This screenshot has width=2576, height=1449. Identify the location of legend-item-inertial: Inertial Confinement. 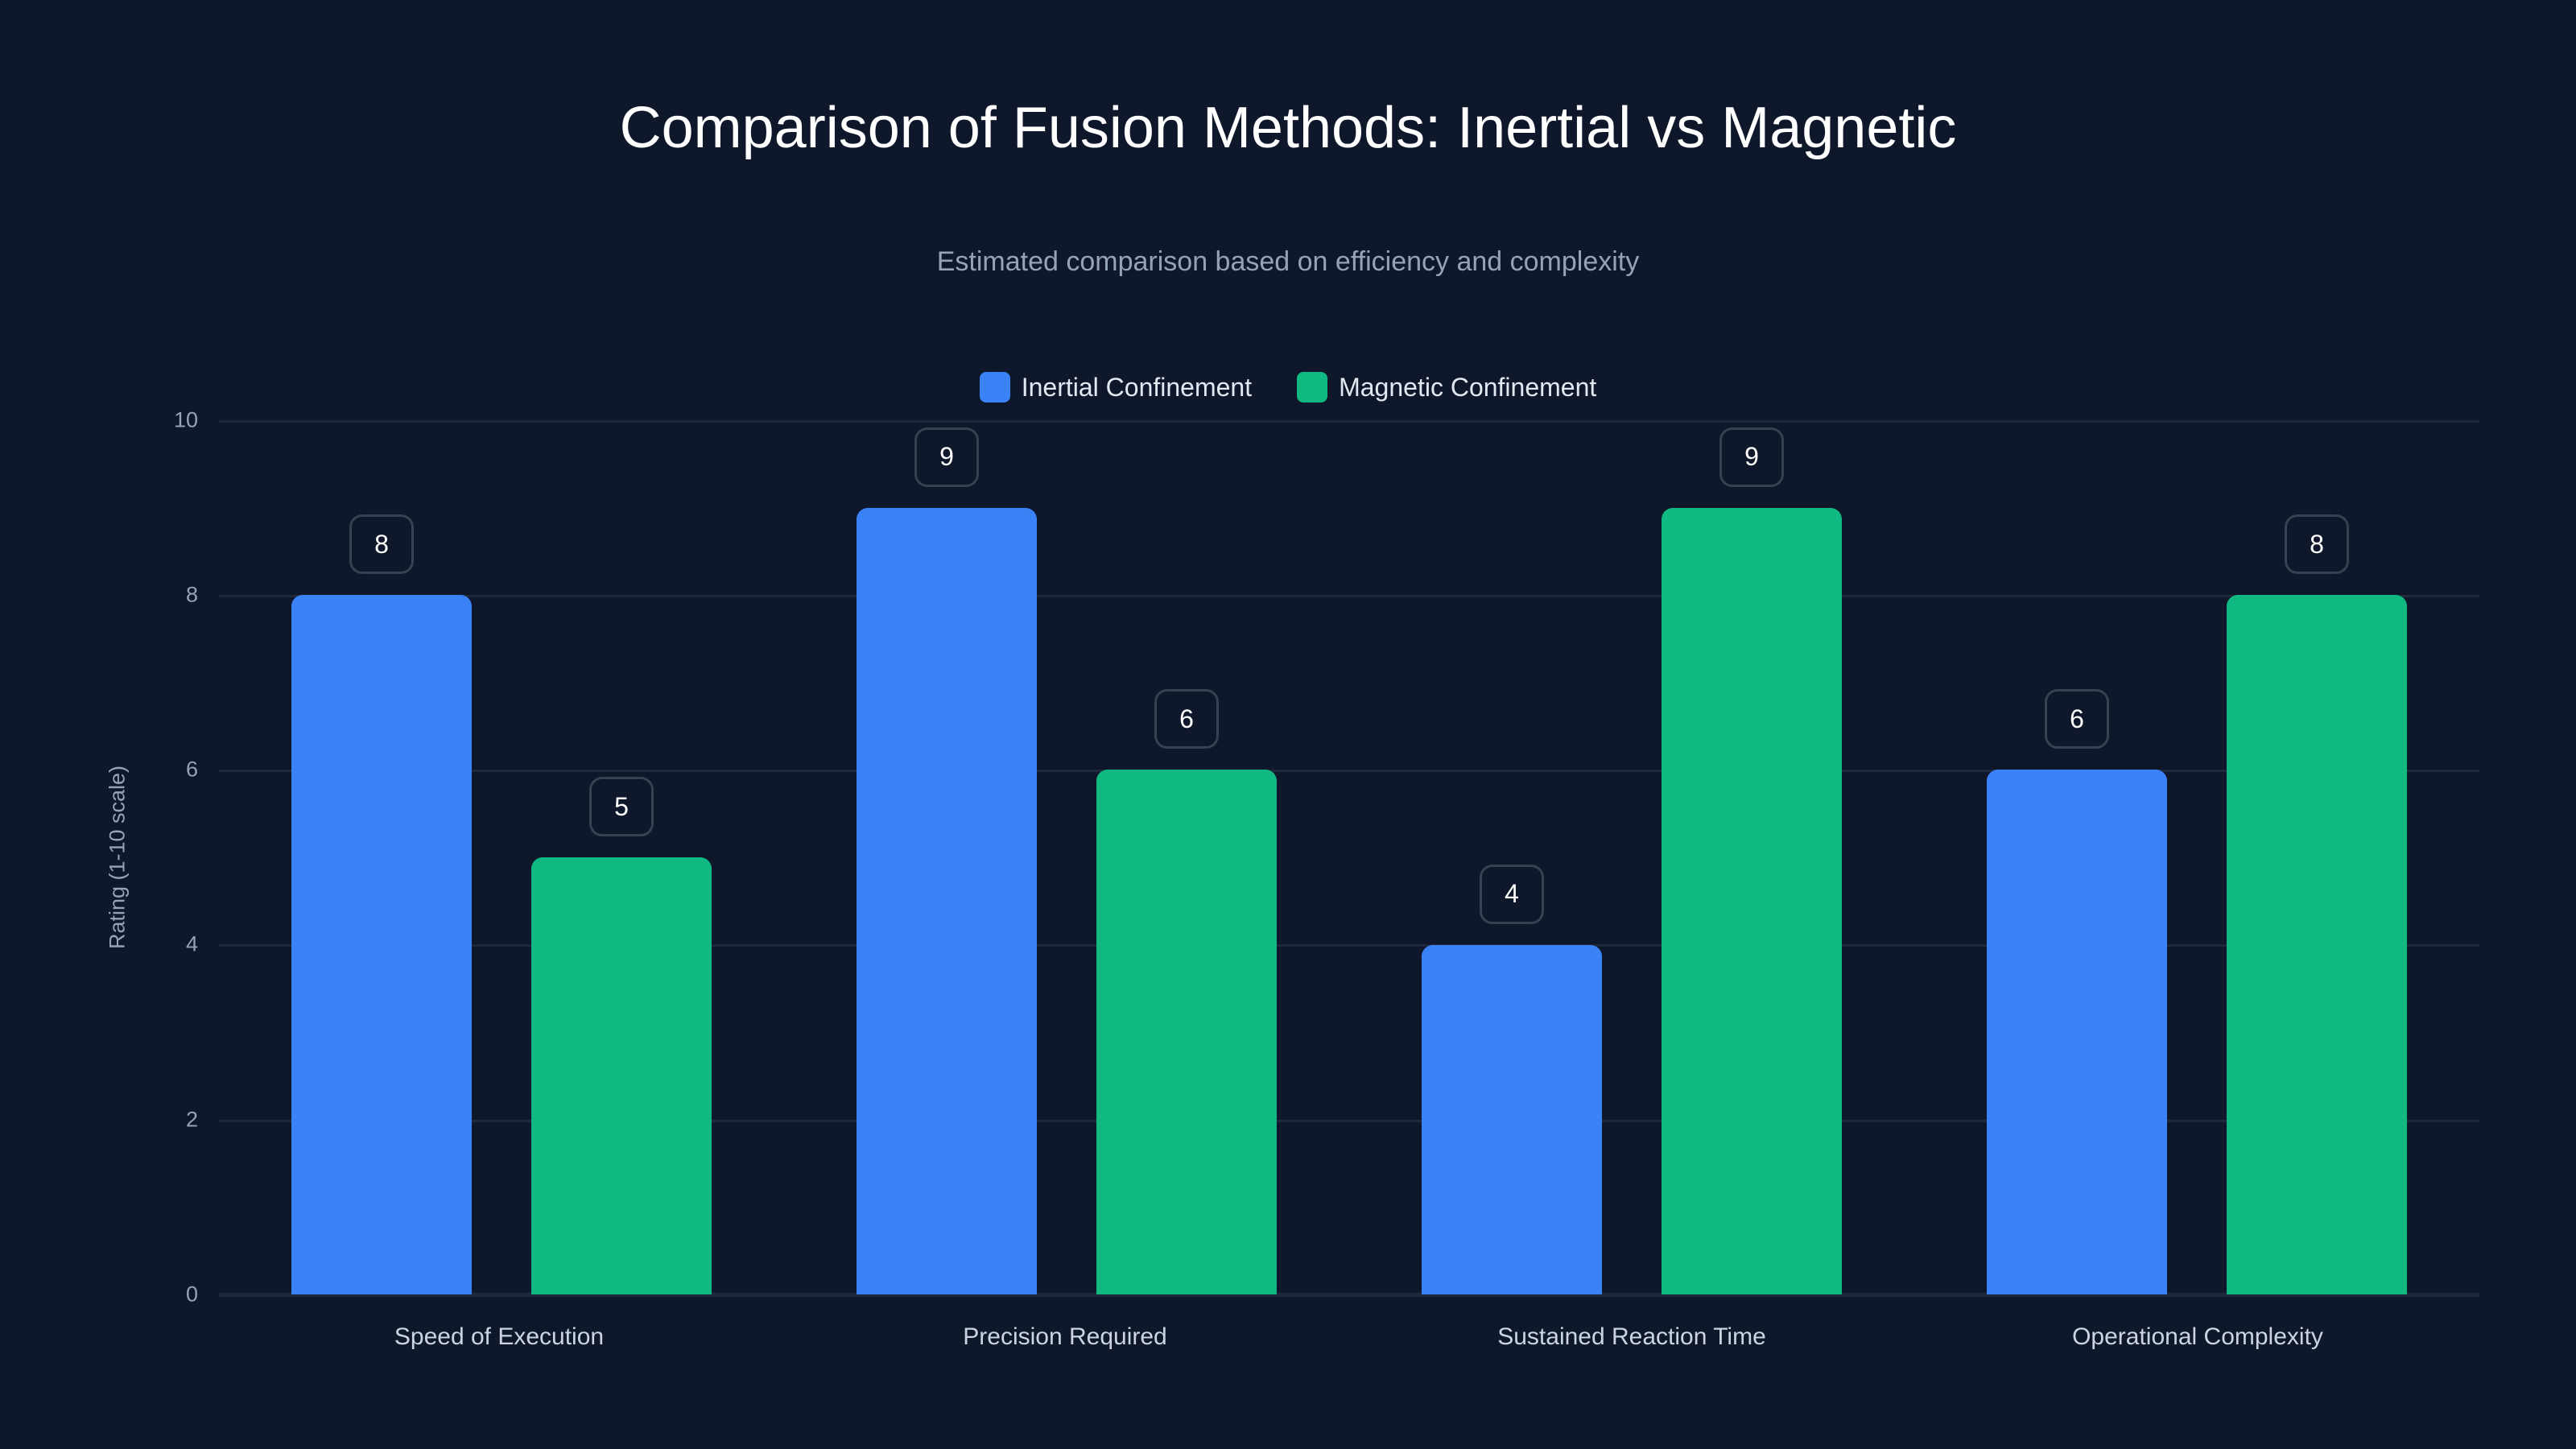
(1116, 387).